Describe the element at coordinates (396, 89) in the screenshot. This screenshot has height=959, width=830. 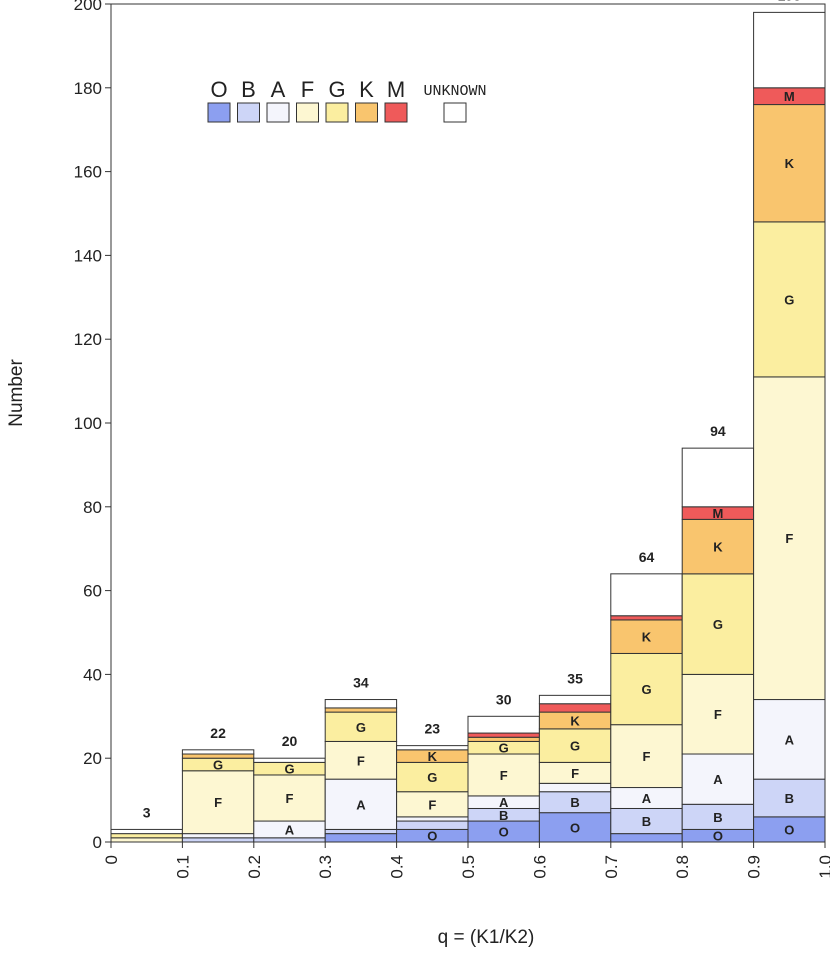
I see `legend-label: M` at that location.